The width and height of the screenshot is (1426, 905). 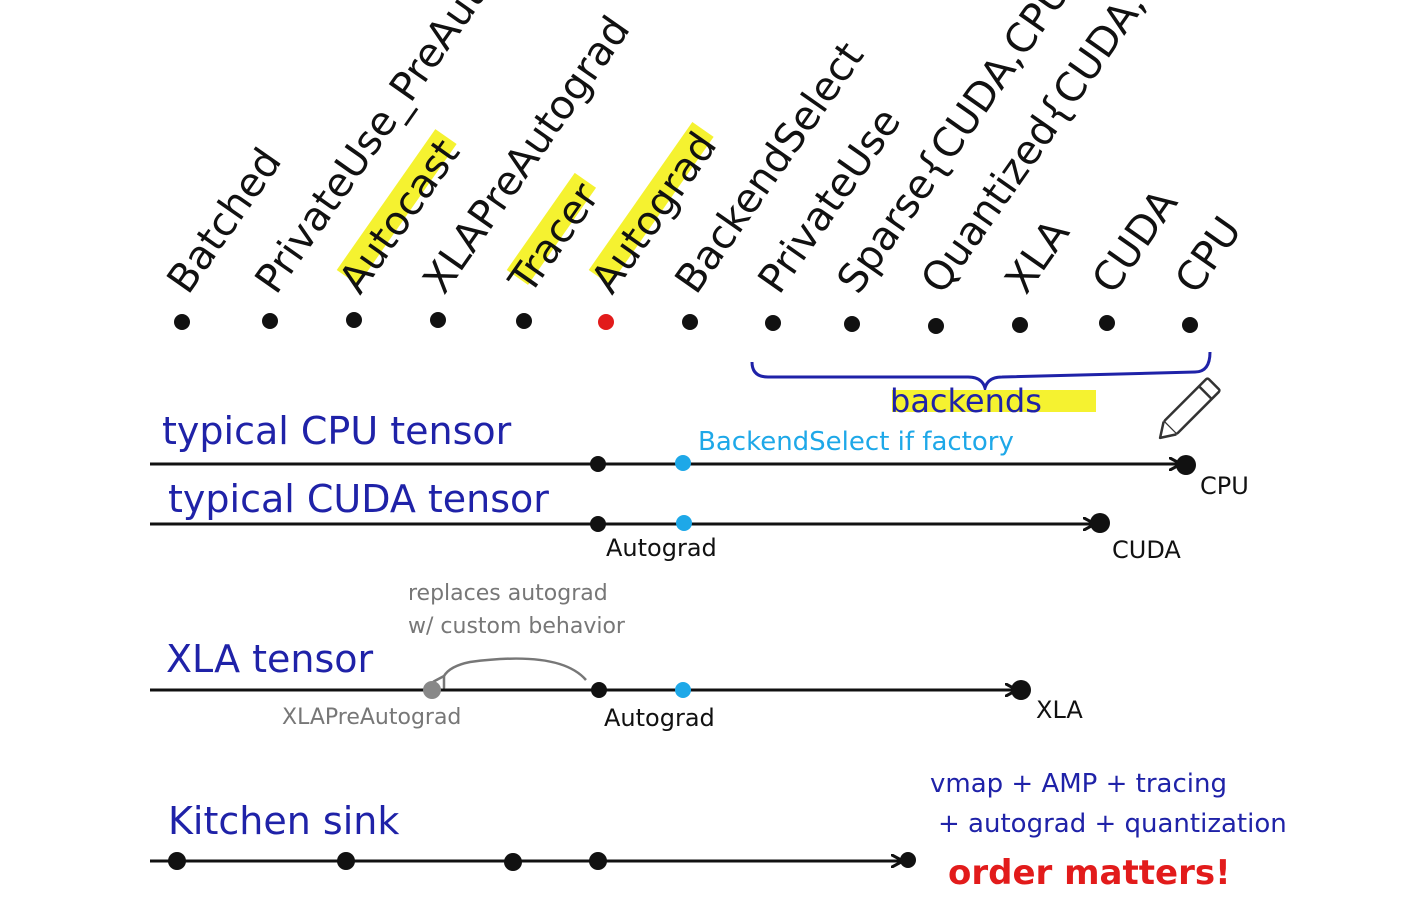 I want to click on cpu-row-title: typical CPU tensor, so click(x=337, y=431).